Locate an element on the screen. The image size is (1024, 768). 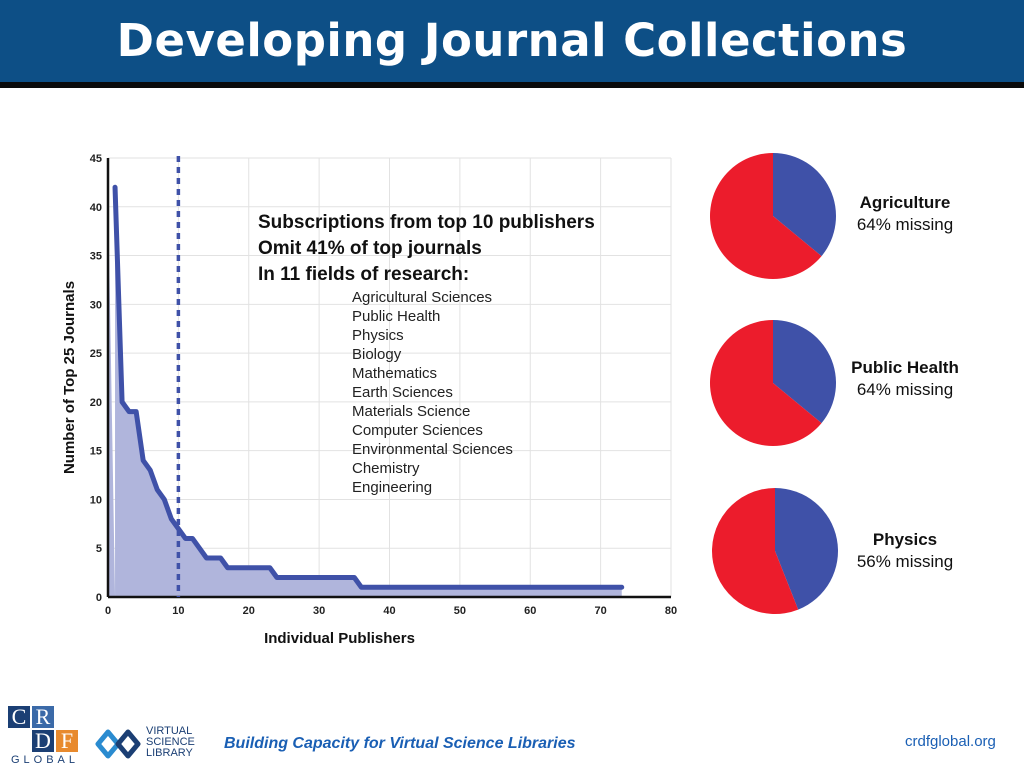
annotation-line: In 11 fields of research: is located at coordinates (364, 274).